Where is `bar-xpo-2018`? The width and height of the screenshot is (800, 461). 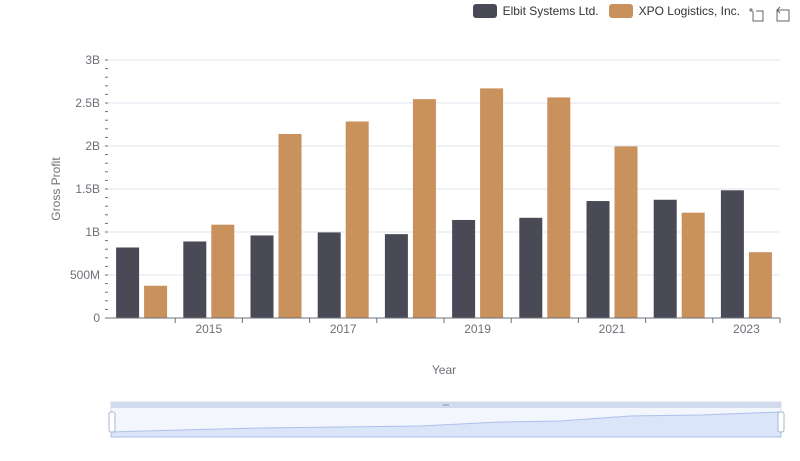
bar-xpo-2018 is located at coordinates (424, 208).